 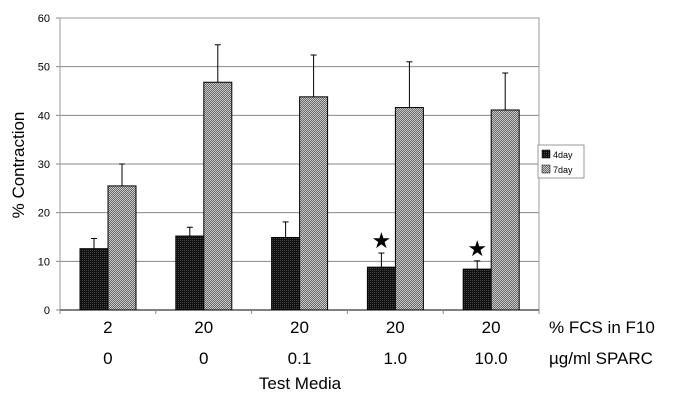 I want to click on y-tick-label: 40, so click(x=44, y=116).